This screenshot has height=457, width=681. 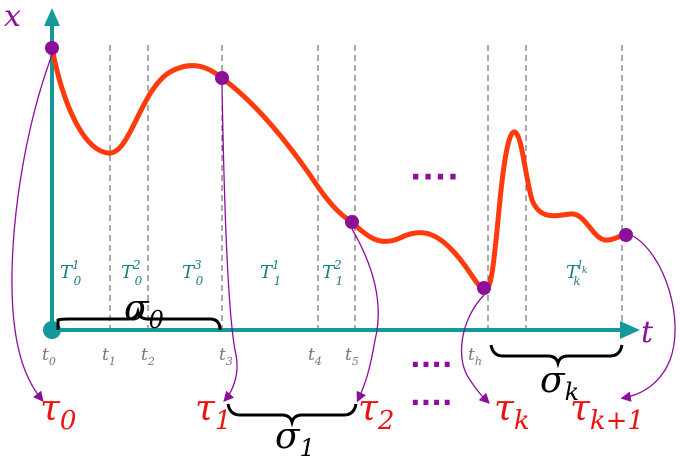 I want to click on label-tauk1: τk+1, so click(x=607, y=412).